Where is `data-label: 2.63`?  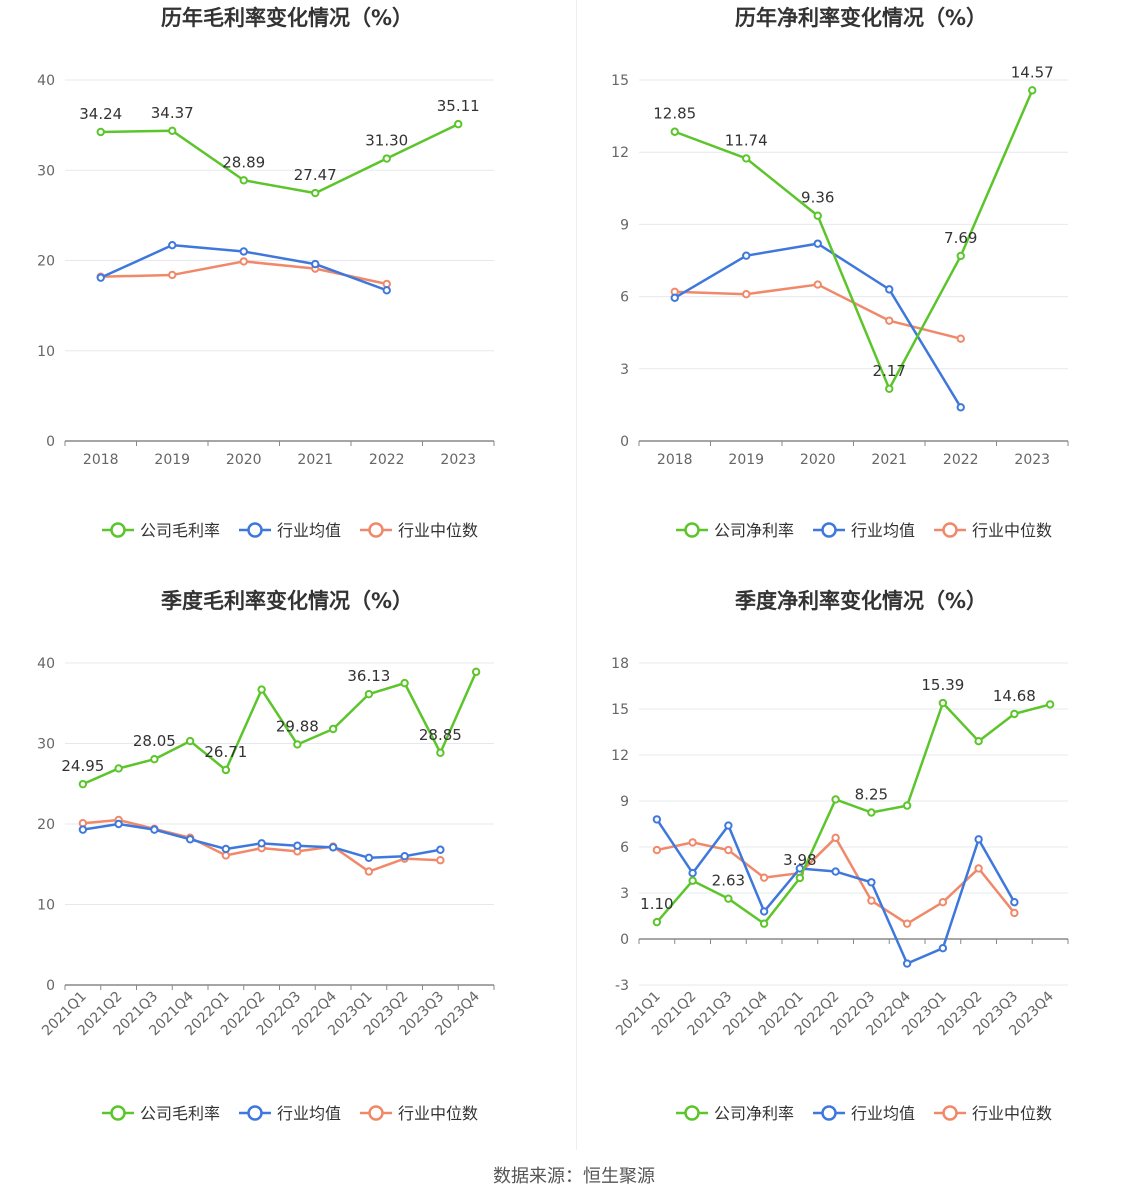 data-label: 2.63 is located at coordinates (728, 881).